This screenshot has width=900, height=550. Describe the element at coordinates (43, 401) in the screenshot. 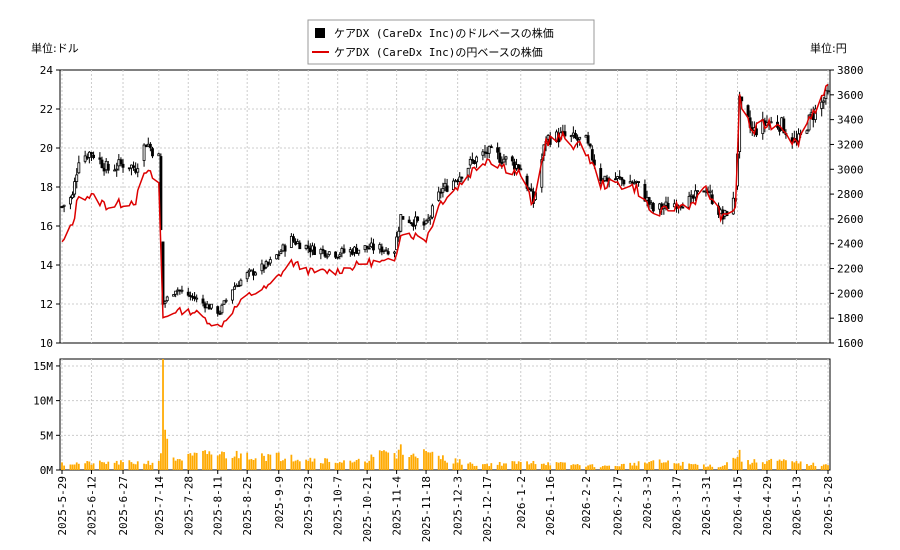

I see `volume-tick-label: 10M` at that location.